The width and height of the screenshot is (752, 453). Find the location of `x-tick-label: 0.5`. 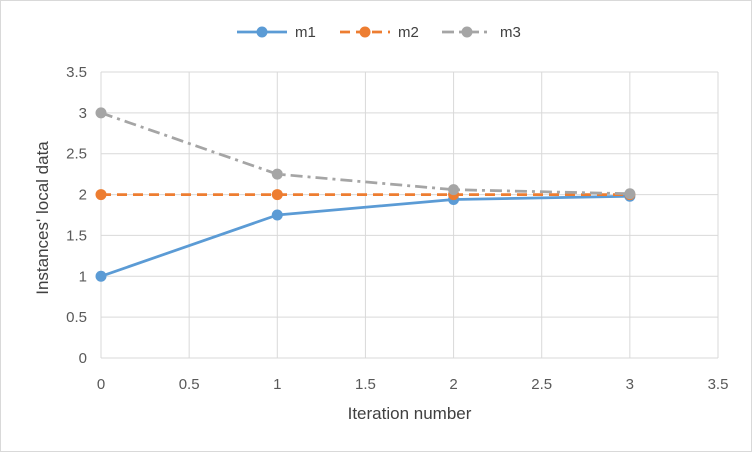

x-tick-label: 0.5 is located at coordinates (189, 384).